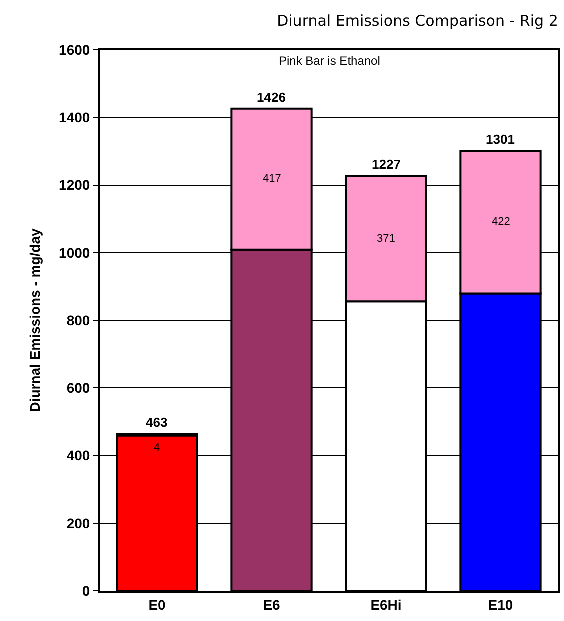  Describe the element at coordinates (157, 604) in the screenshot. I see `x-tick-label: E0` at that location.